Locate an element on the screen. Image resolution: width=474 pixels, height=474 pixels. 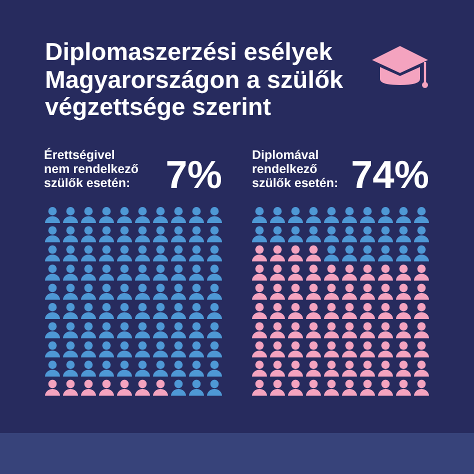
data-label: 7% is located at coordinates (194, 175).